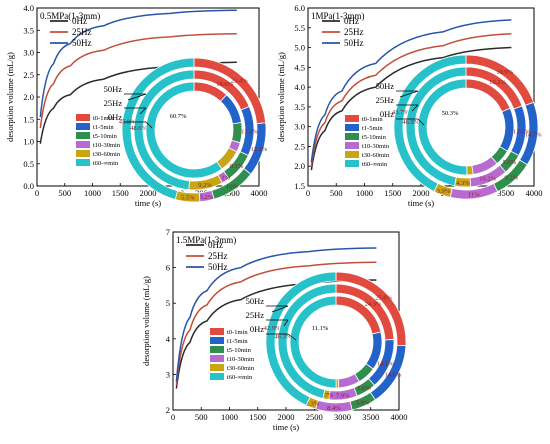  Describe the element at coordinates (224, 178) in the screenshot. I see `donut-value-label: 2.1%` at that location.